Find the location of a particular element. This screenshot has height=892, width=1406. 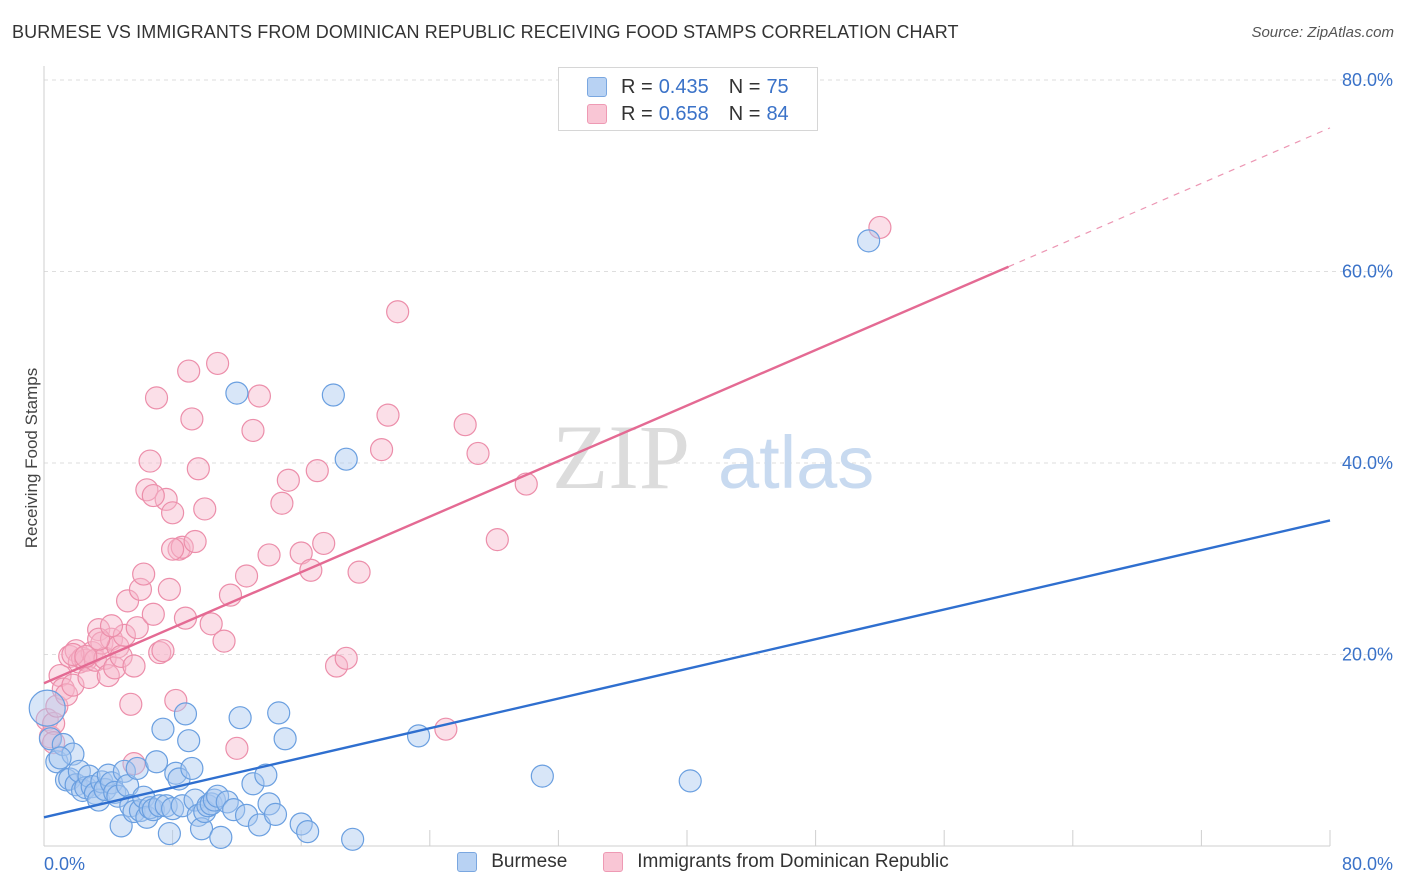

burmese-legend-swatch is located at coordinates (467, 862).